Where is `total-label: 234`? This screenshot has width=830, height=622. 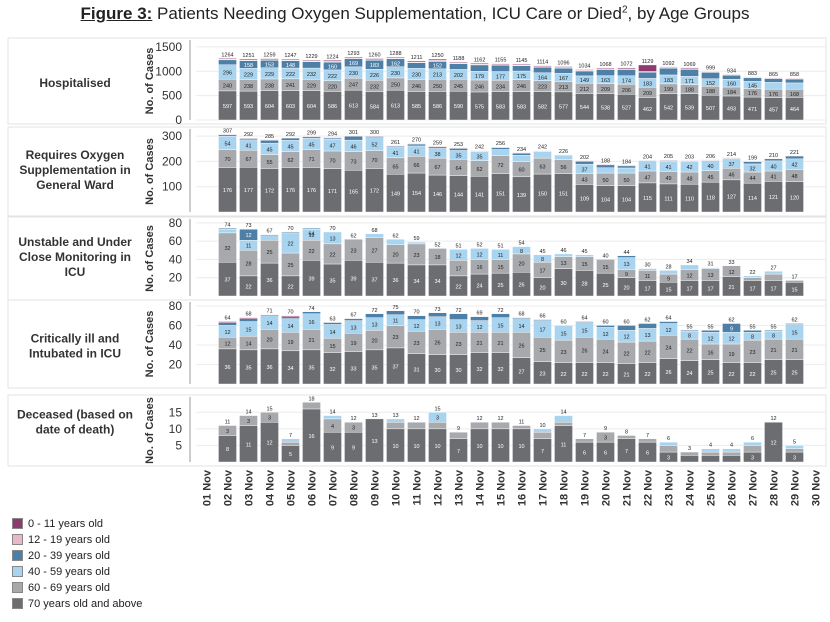 total-label: 234 is located at coordinates (521, 150).